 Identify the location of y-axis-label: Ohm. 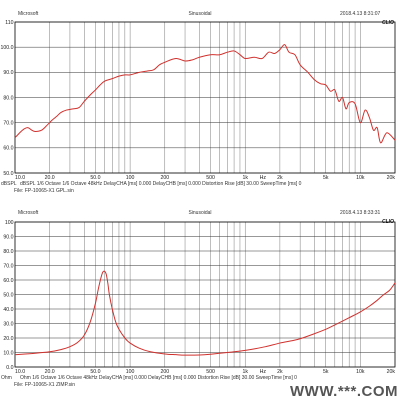
(6, 378).